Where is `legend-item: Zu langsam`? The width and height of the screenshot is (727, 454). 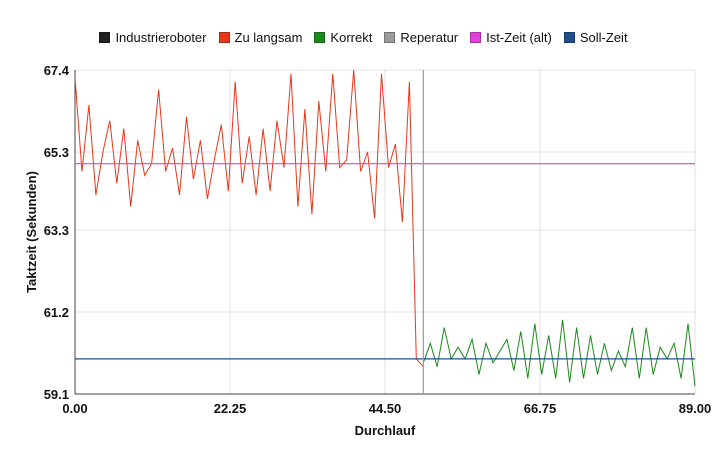 legend-item: Zu langsam is located at coordinates (260, 37).